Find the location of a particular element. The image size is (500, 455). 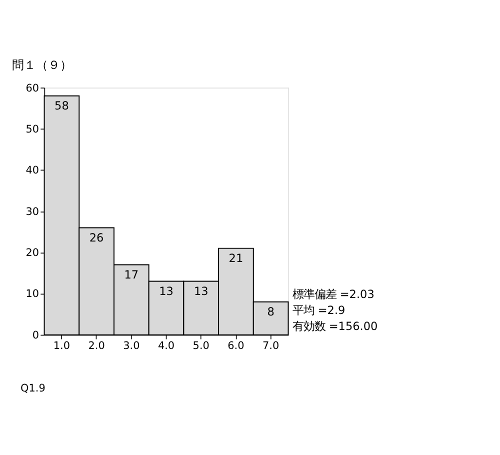

data-label: 58 is located at coordinates (61, 106).